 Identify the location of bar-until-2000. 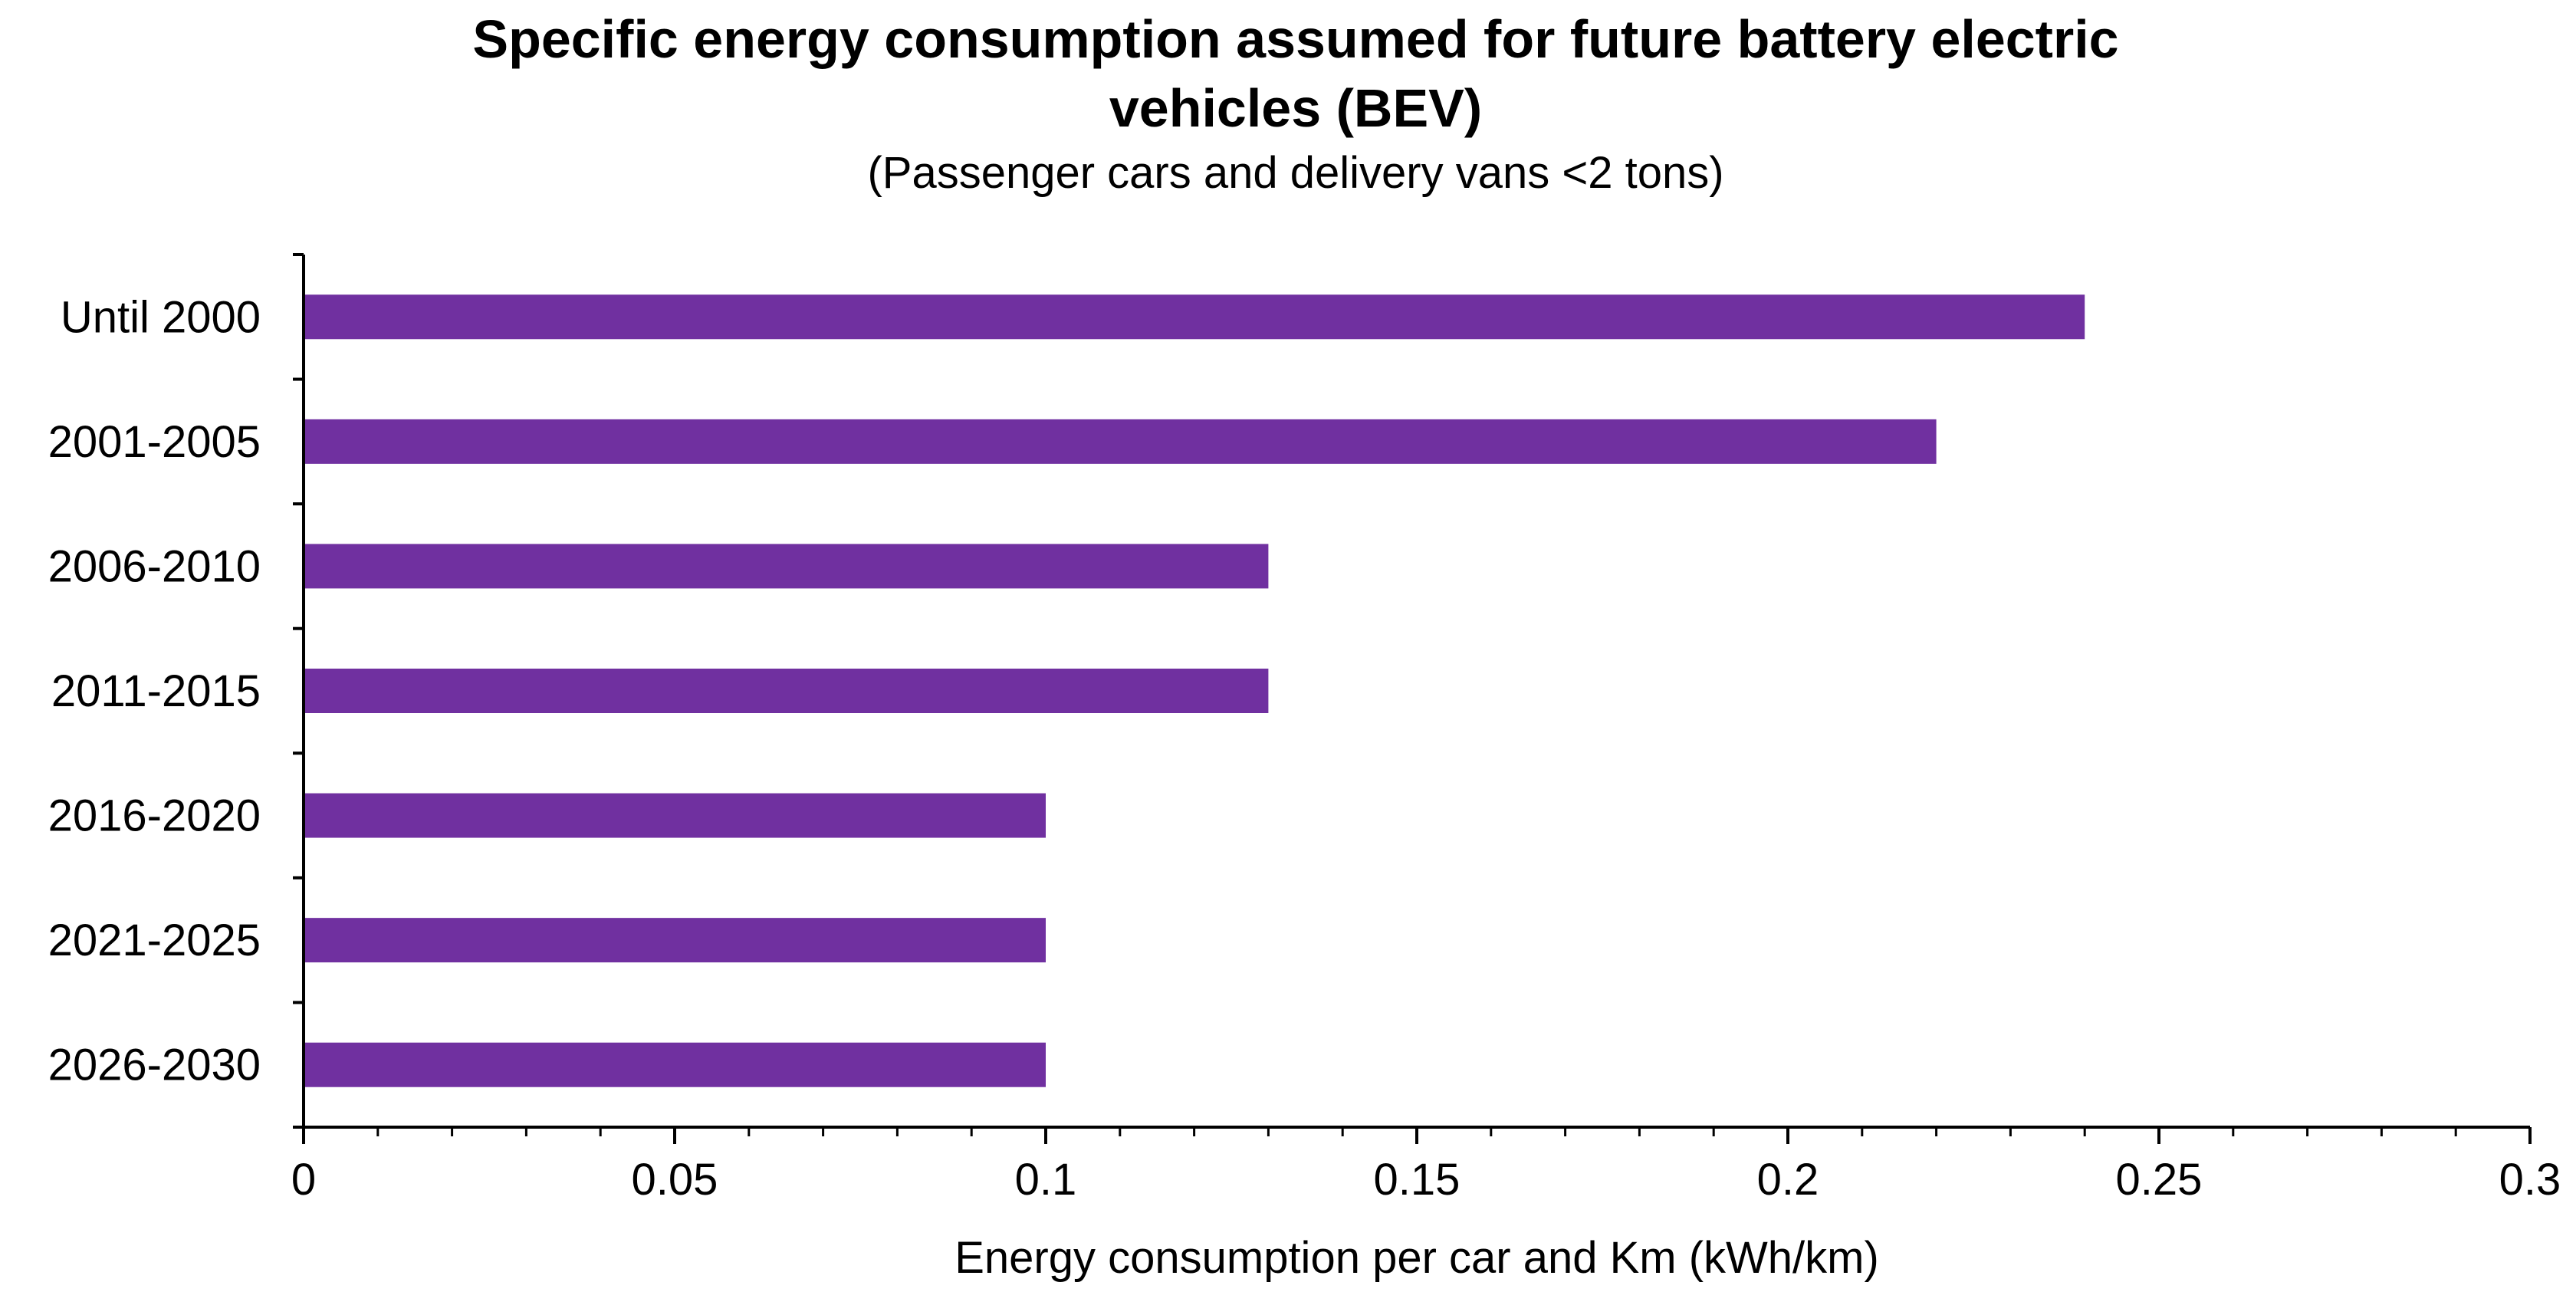
(1194, 317).